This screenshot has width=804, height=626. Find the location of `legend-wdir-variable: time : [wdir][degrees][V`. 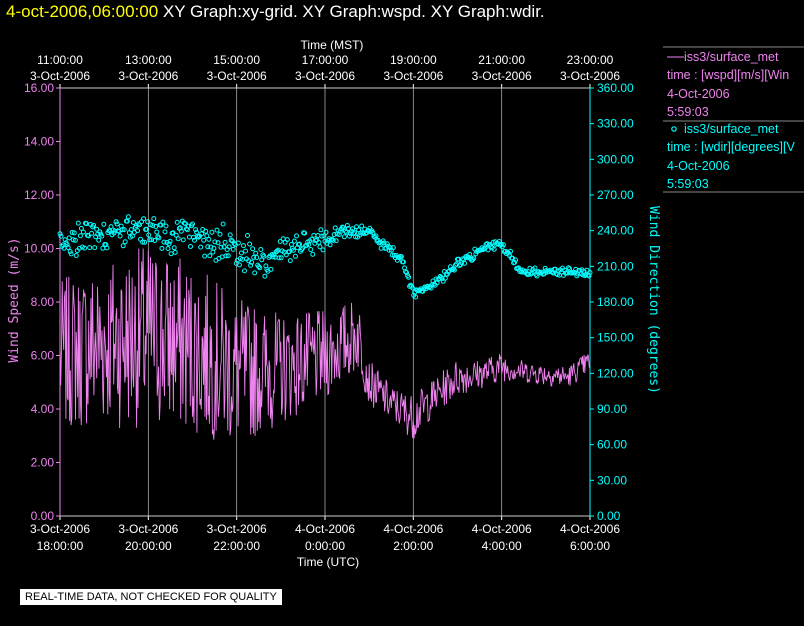

legend-wdir-variable: time : [wdir][degrees][V is located at coordinates (731, 147).